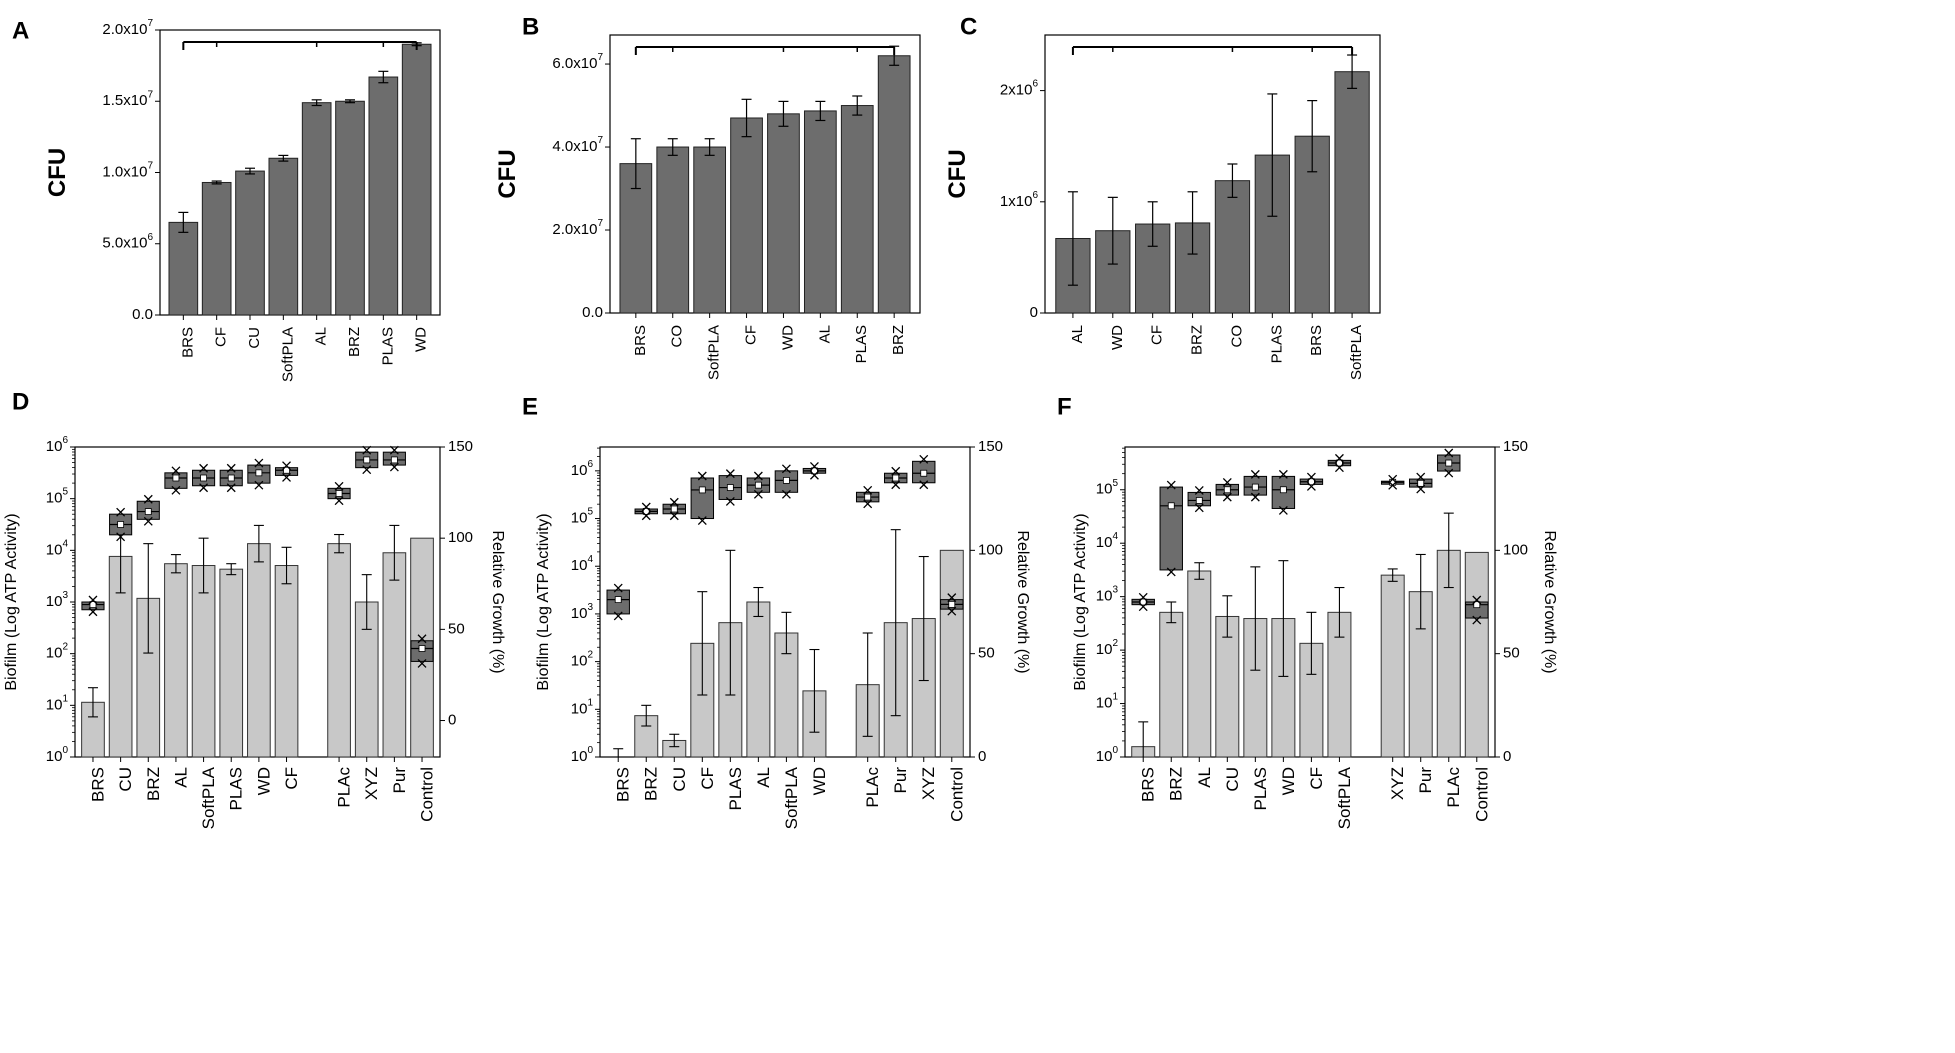 This screenshot has height=1053, width=1955. What do you see at coordinates (1080, 601) in the screenshot?
I see `panel-f-ylabel: Biofilm (Log ATP Activity)` at bounding box center [1080, 601].